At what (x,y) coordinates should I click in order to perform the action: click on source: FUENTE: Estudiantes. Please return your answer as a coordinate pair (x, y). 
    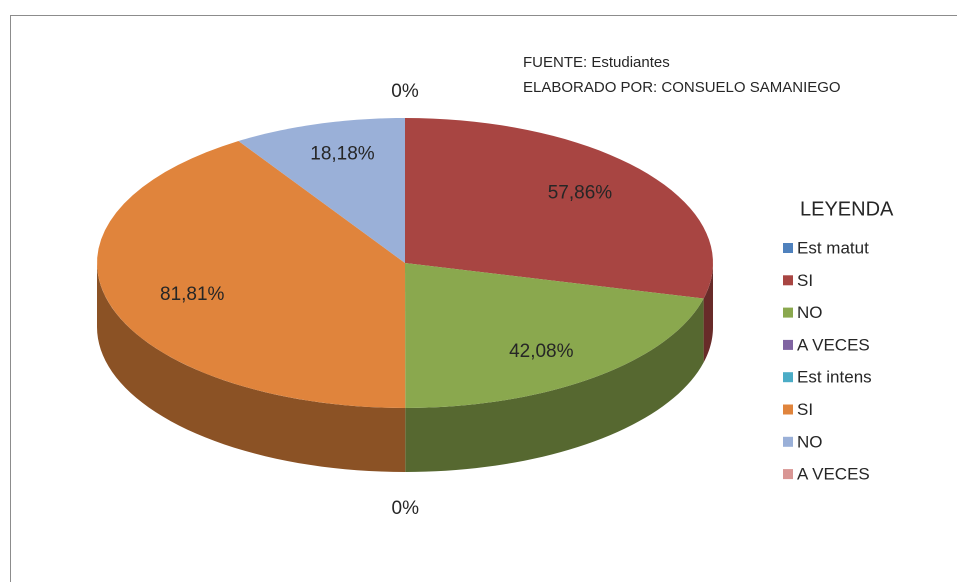
    Looking at the image, I should click on (596, 62).